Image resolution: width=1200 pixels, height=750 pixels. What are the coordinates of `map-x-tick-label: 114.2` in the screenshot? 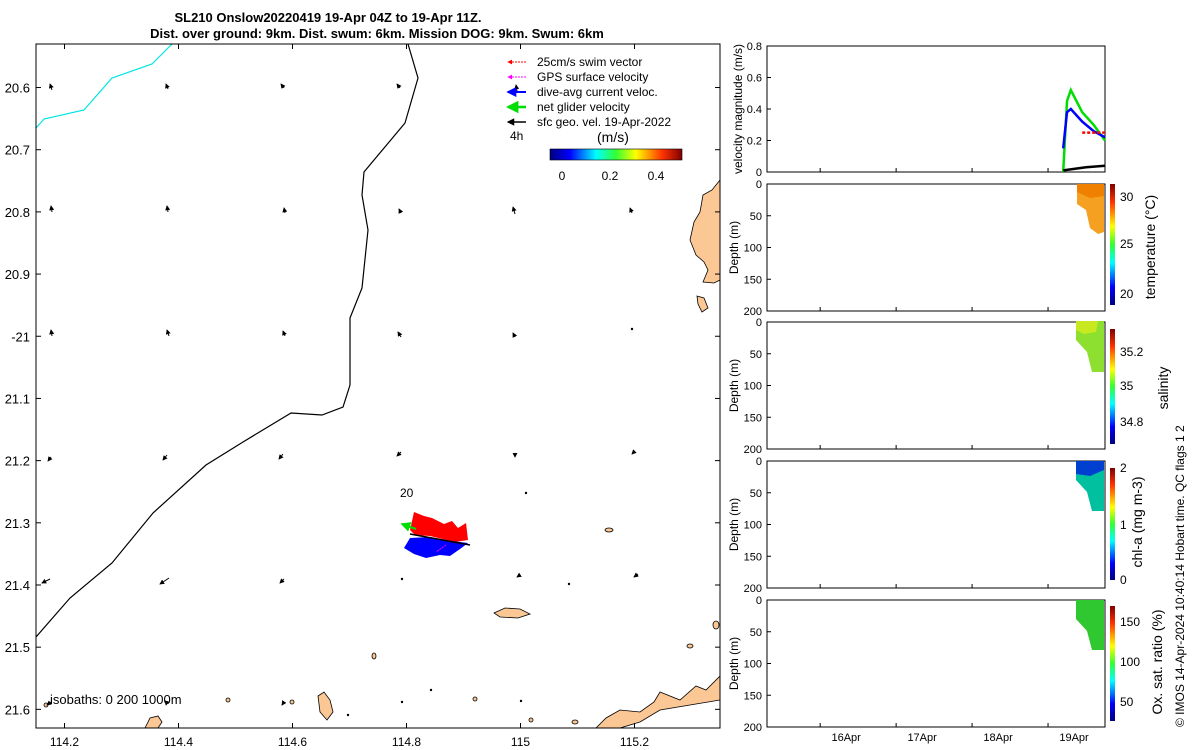 It's located at (64, 742).